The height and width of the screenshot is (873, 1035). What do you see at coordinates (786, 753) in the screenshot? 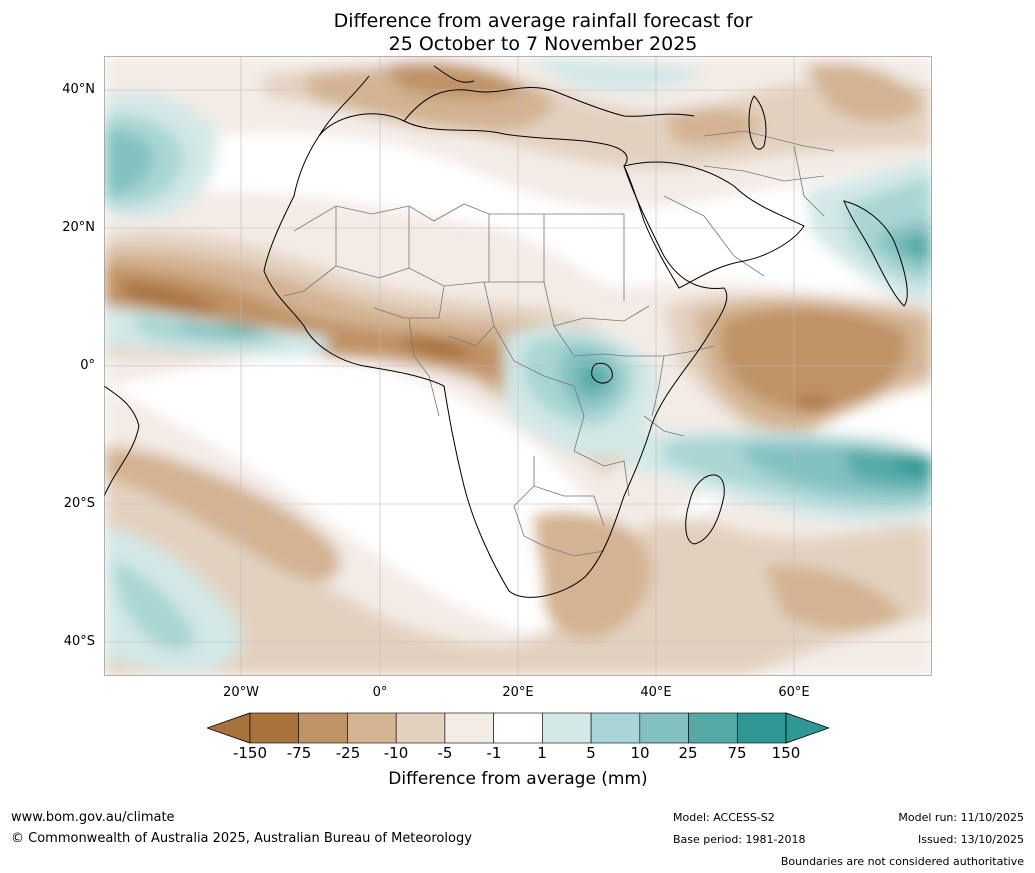
I see `colorbar-tick: 150` at bounding box center [786, 753].